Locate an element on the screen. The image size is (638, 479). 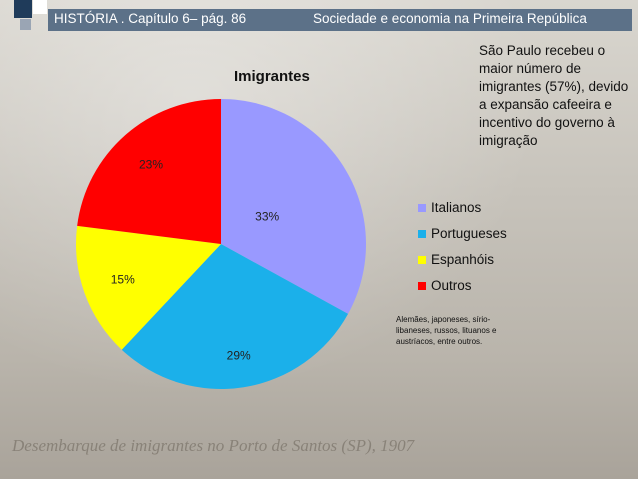
slice-data-label: 29% is located at coordinates (239, 356).